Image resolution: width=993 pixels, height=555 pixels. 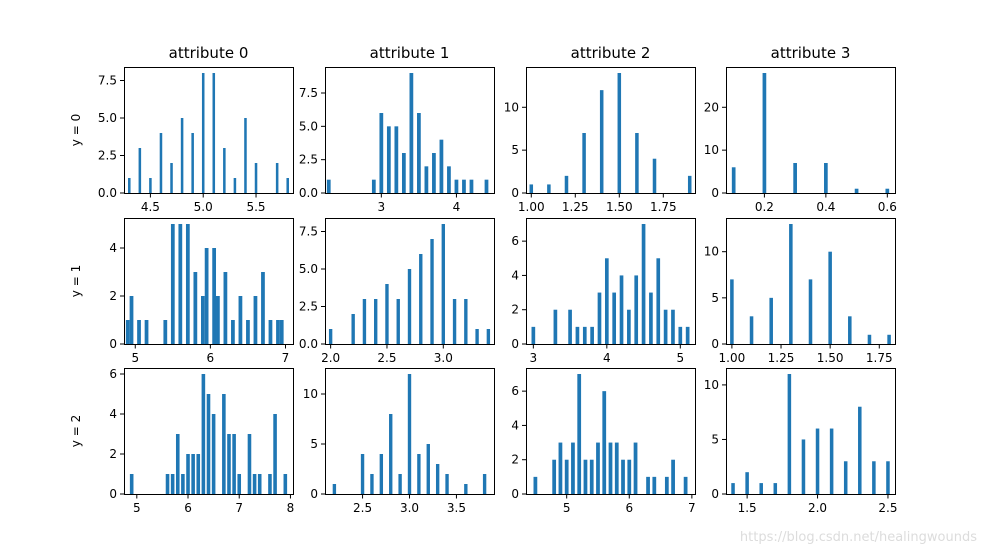 I want to click on subplot-1-3-ytick-label-1: 5, so click(x=515, y=150).